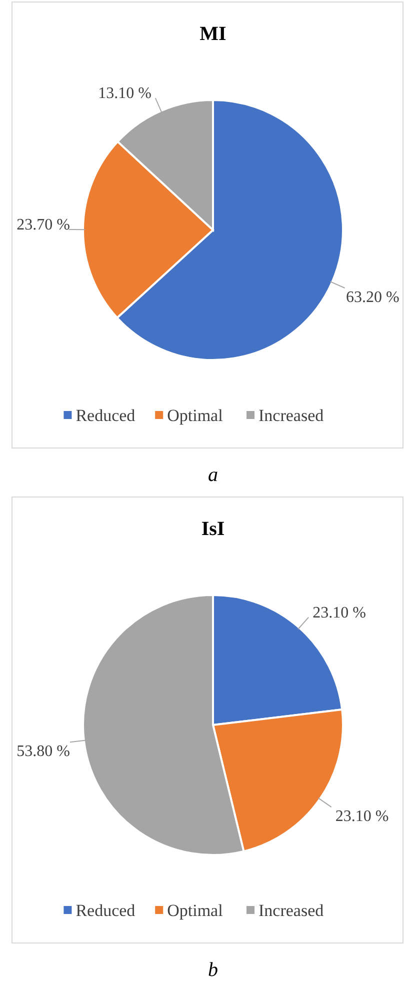  Describe the element at coordinates (213, 529) in the screenshot. I see `chart-title: IsI` at that location.